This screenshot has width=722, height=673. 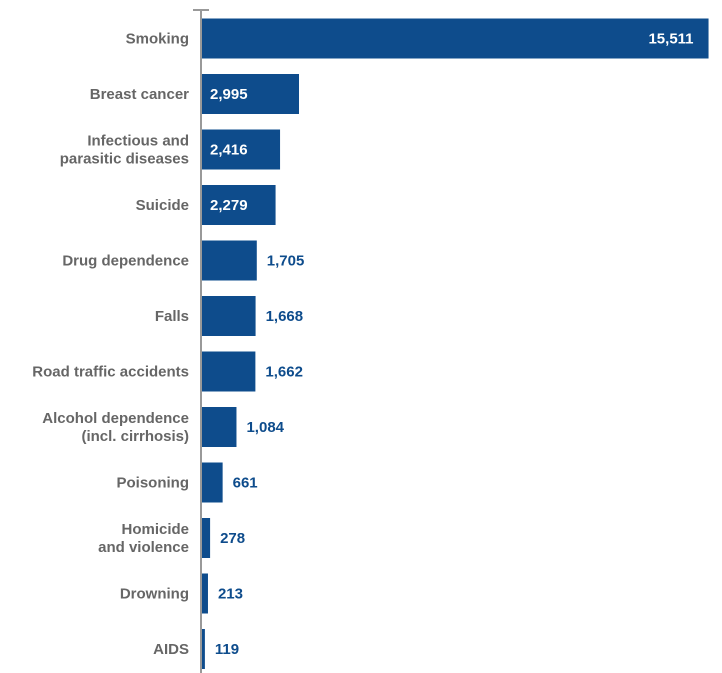 I want to click on value-label-0: 15,511, so click(x=670, y=39).